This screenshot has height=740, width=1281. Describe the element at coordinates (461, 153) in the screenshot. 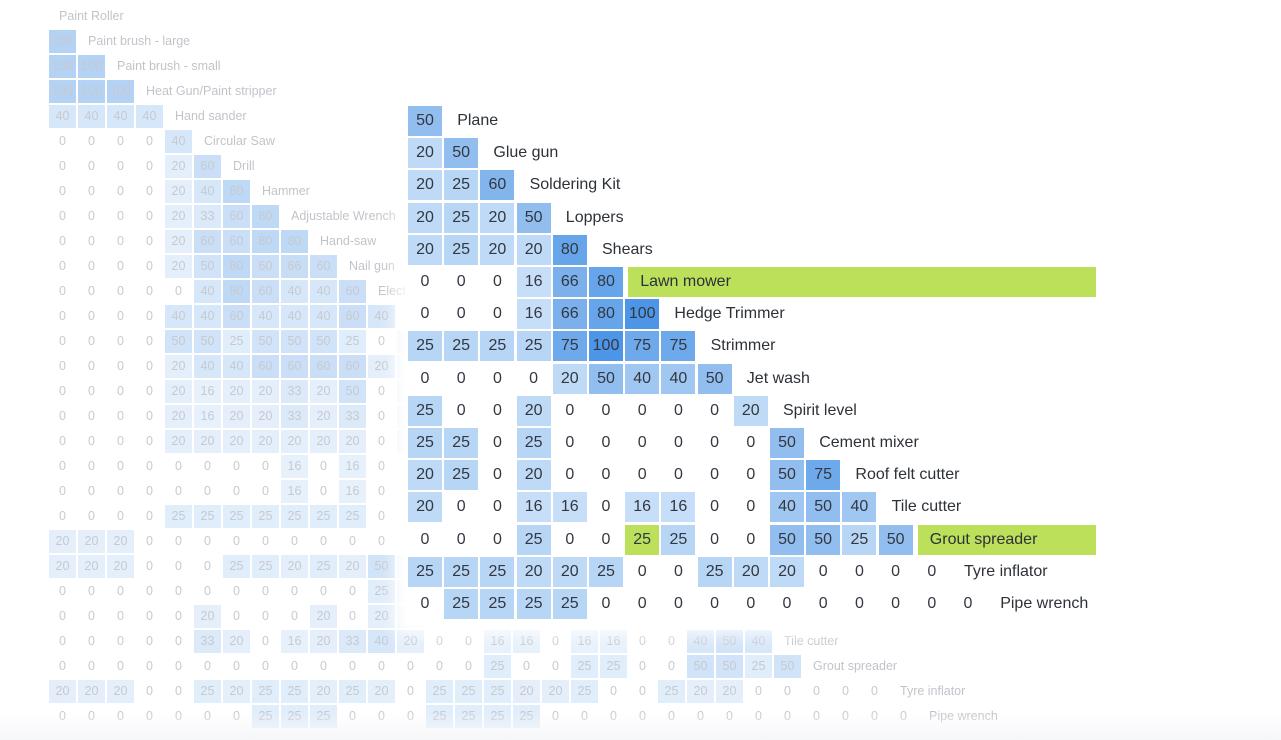

I see `fg-cell: 50` at that location.